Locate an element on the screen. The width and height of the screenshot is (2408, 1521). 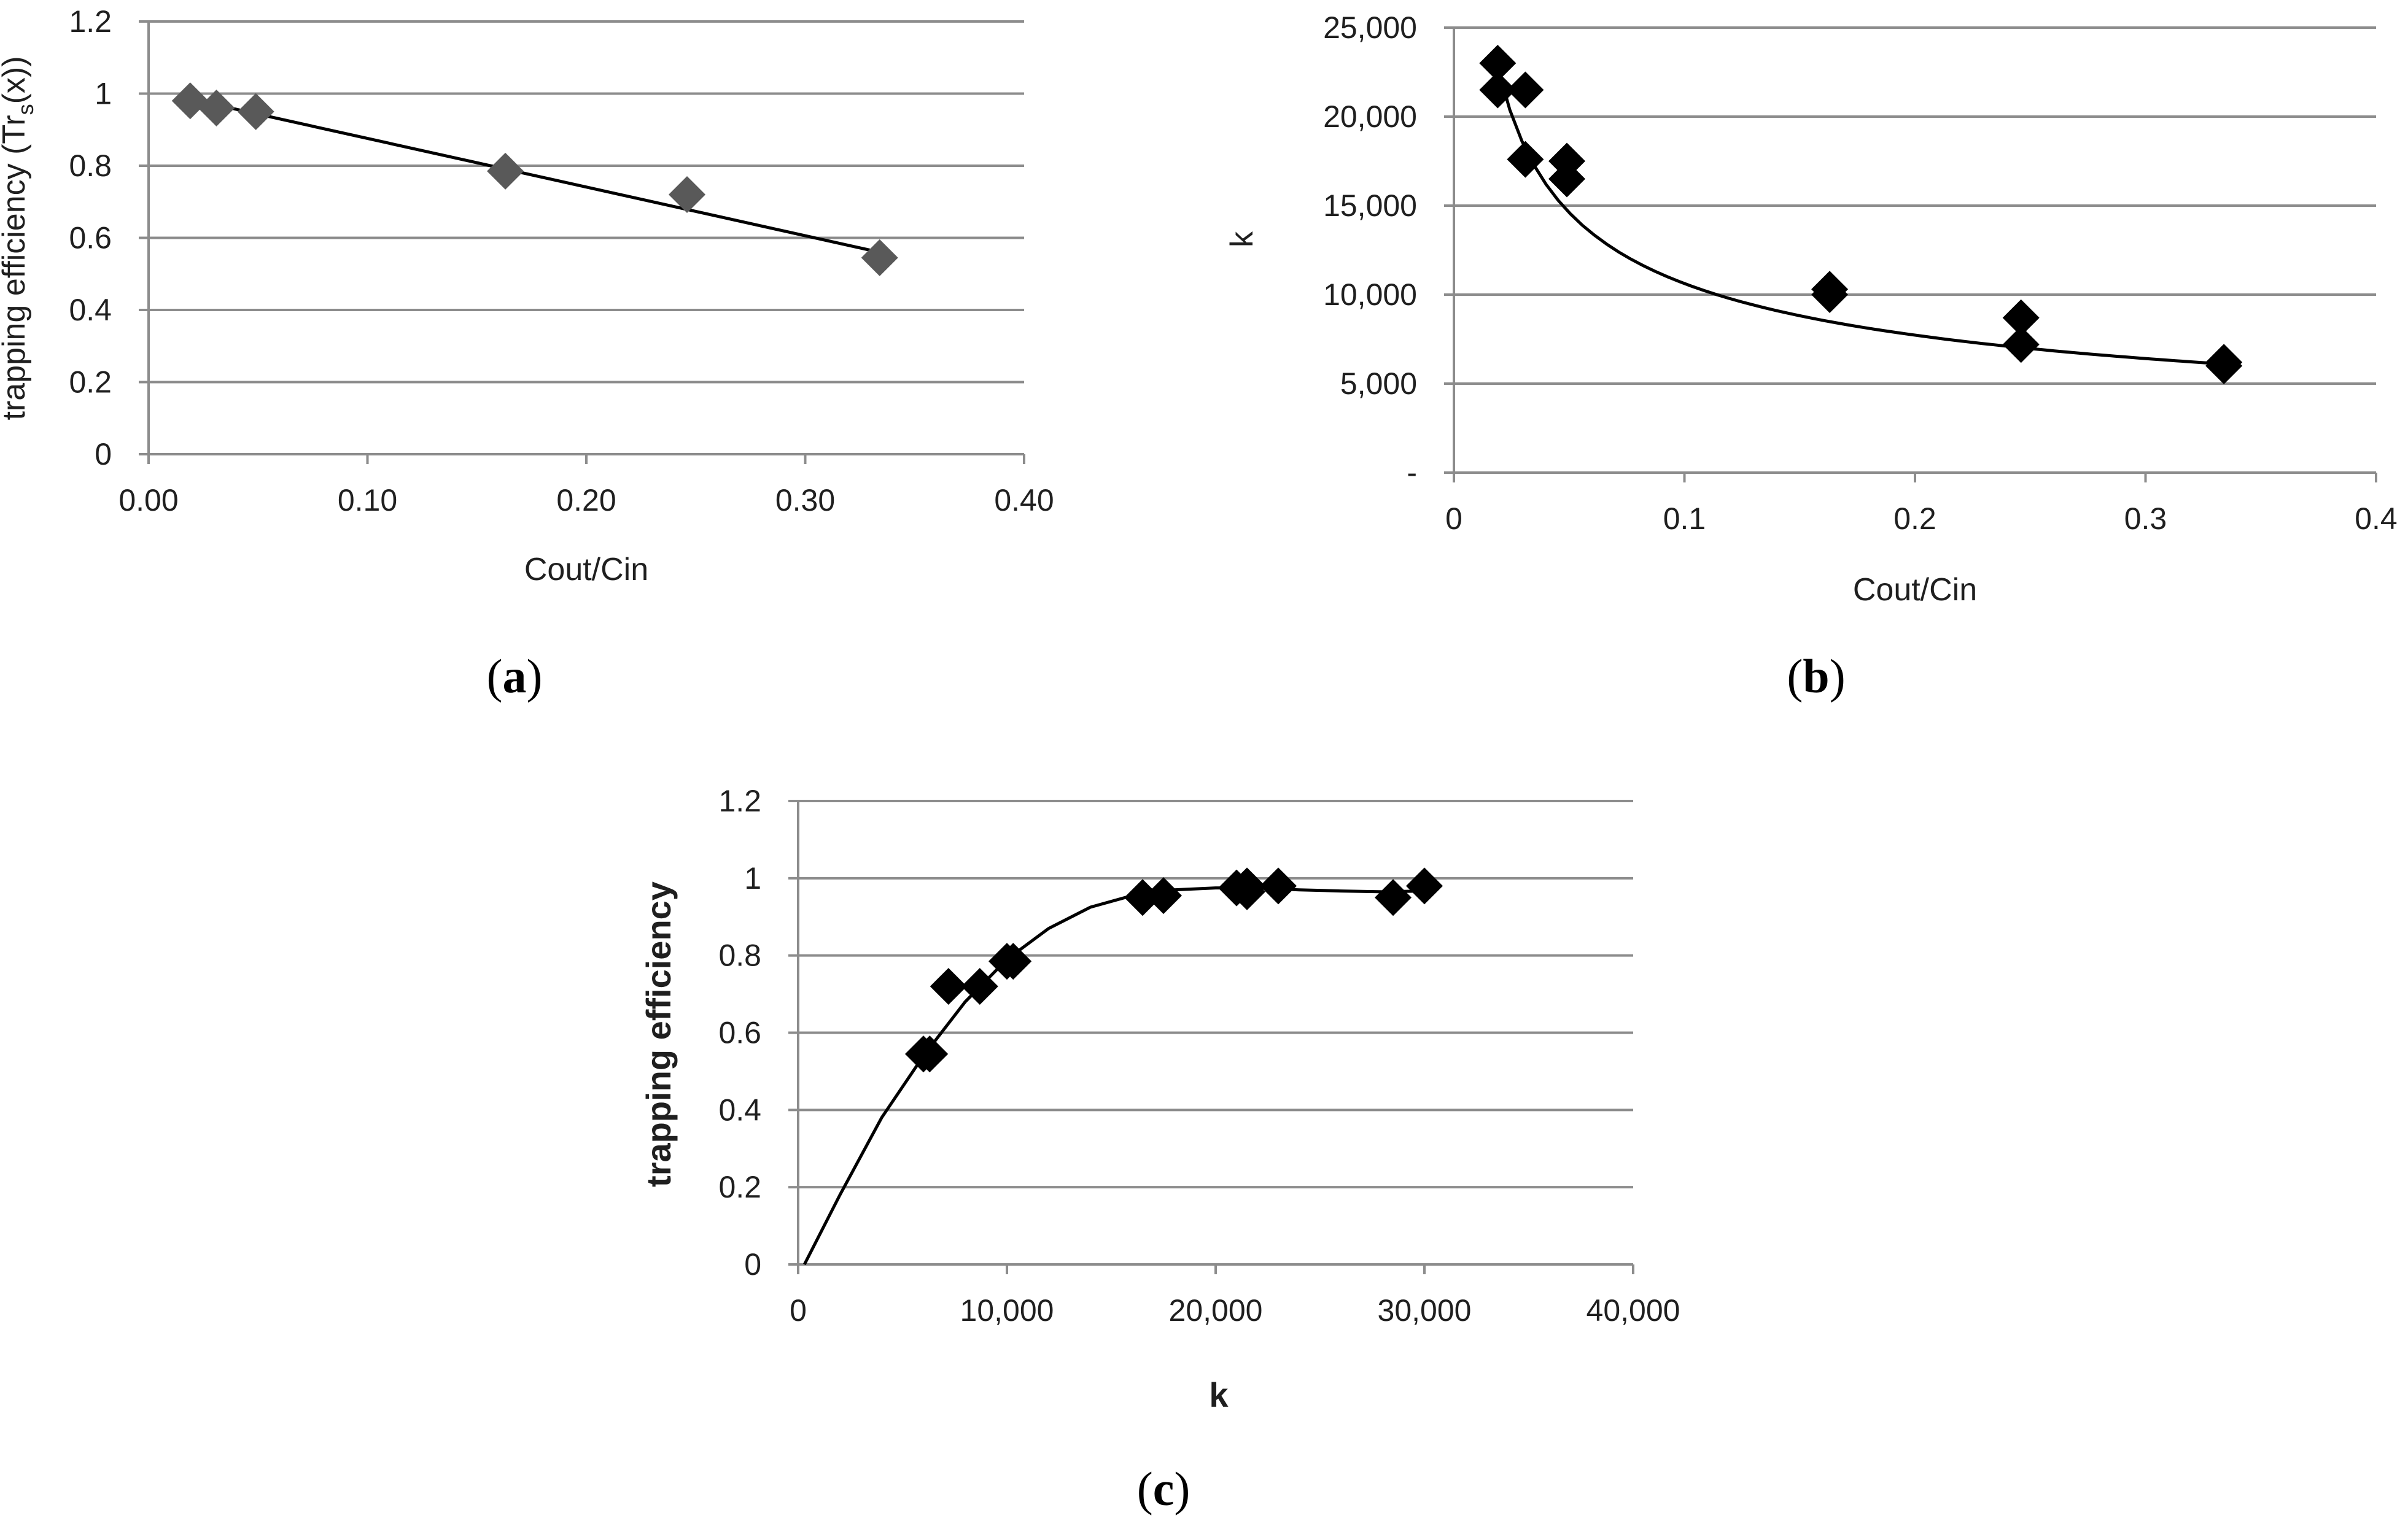
x-axis-label: k is located at coordinates (1219, 1395).